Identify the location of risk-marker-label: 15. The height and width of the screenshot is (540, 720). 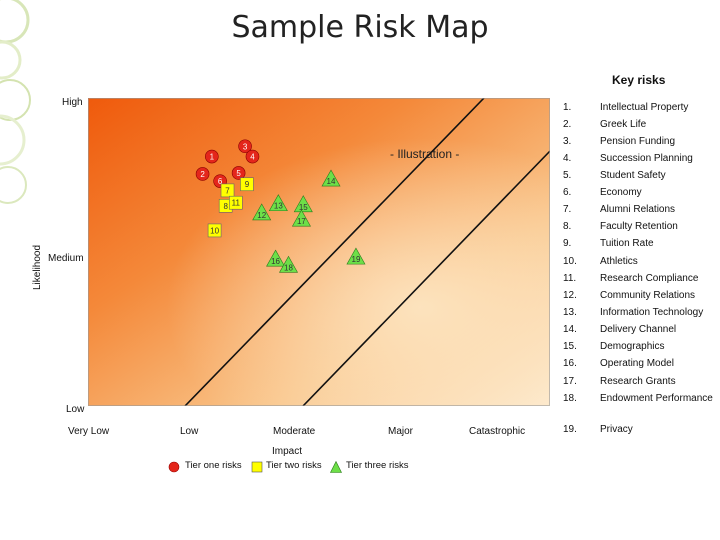
(303, 207).